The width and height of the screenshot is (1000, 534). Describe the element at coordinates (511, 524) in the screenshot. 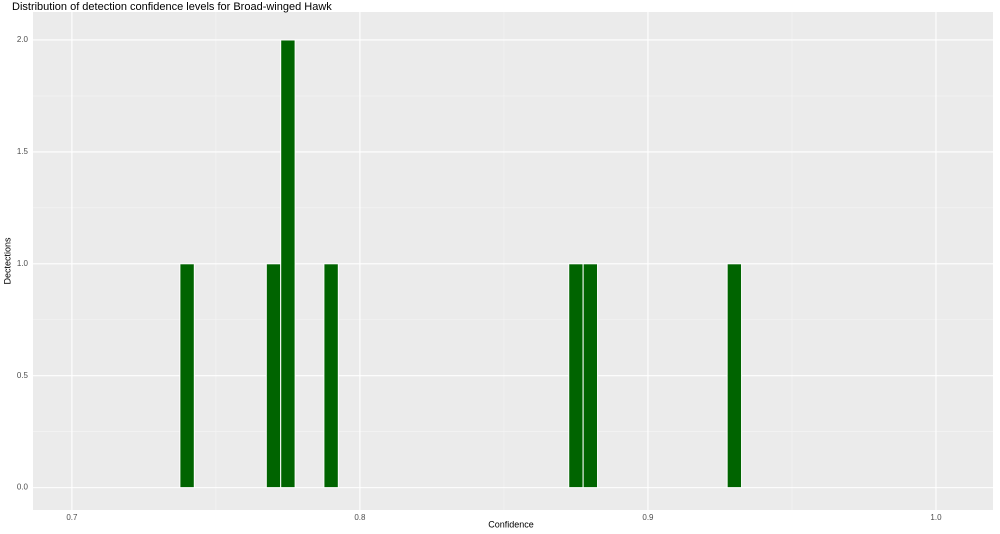

I see `x-axis-title: Confidence` at that location.